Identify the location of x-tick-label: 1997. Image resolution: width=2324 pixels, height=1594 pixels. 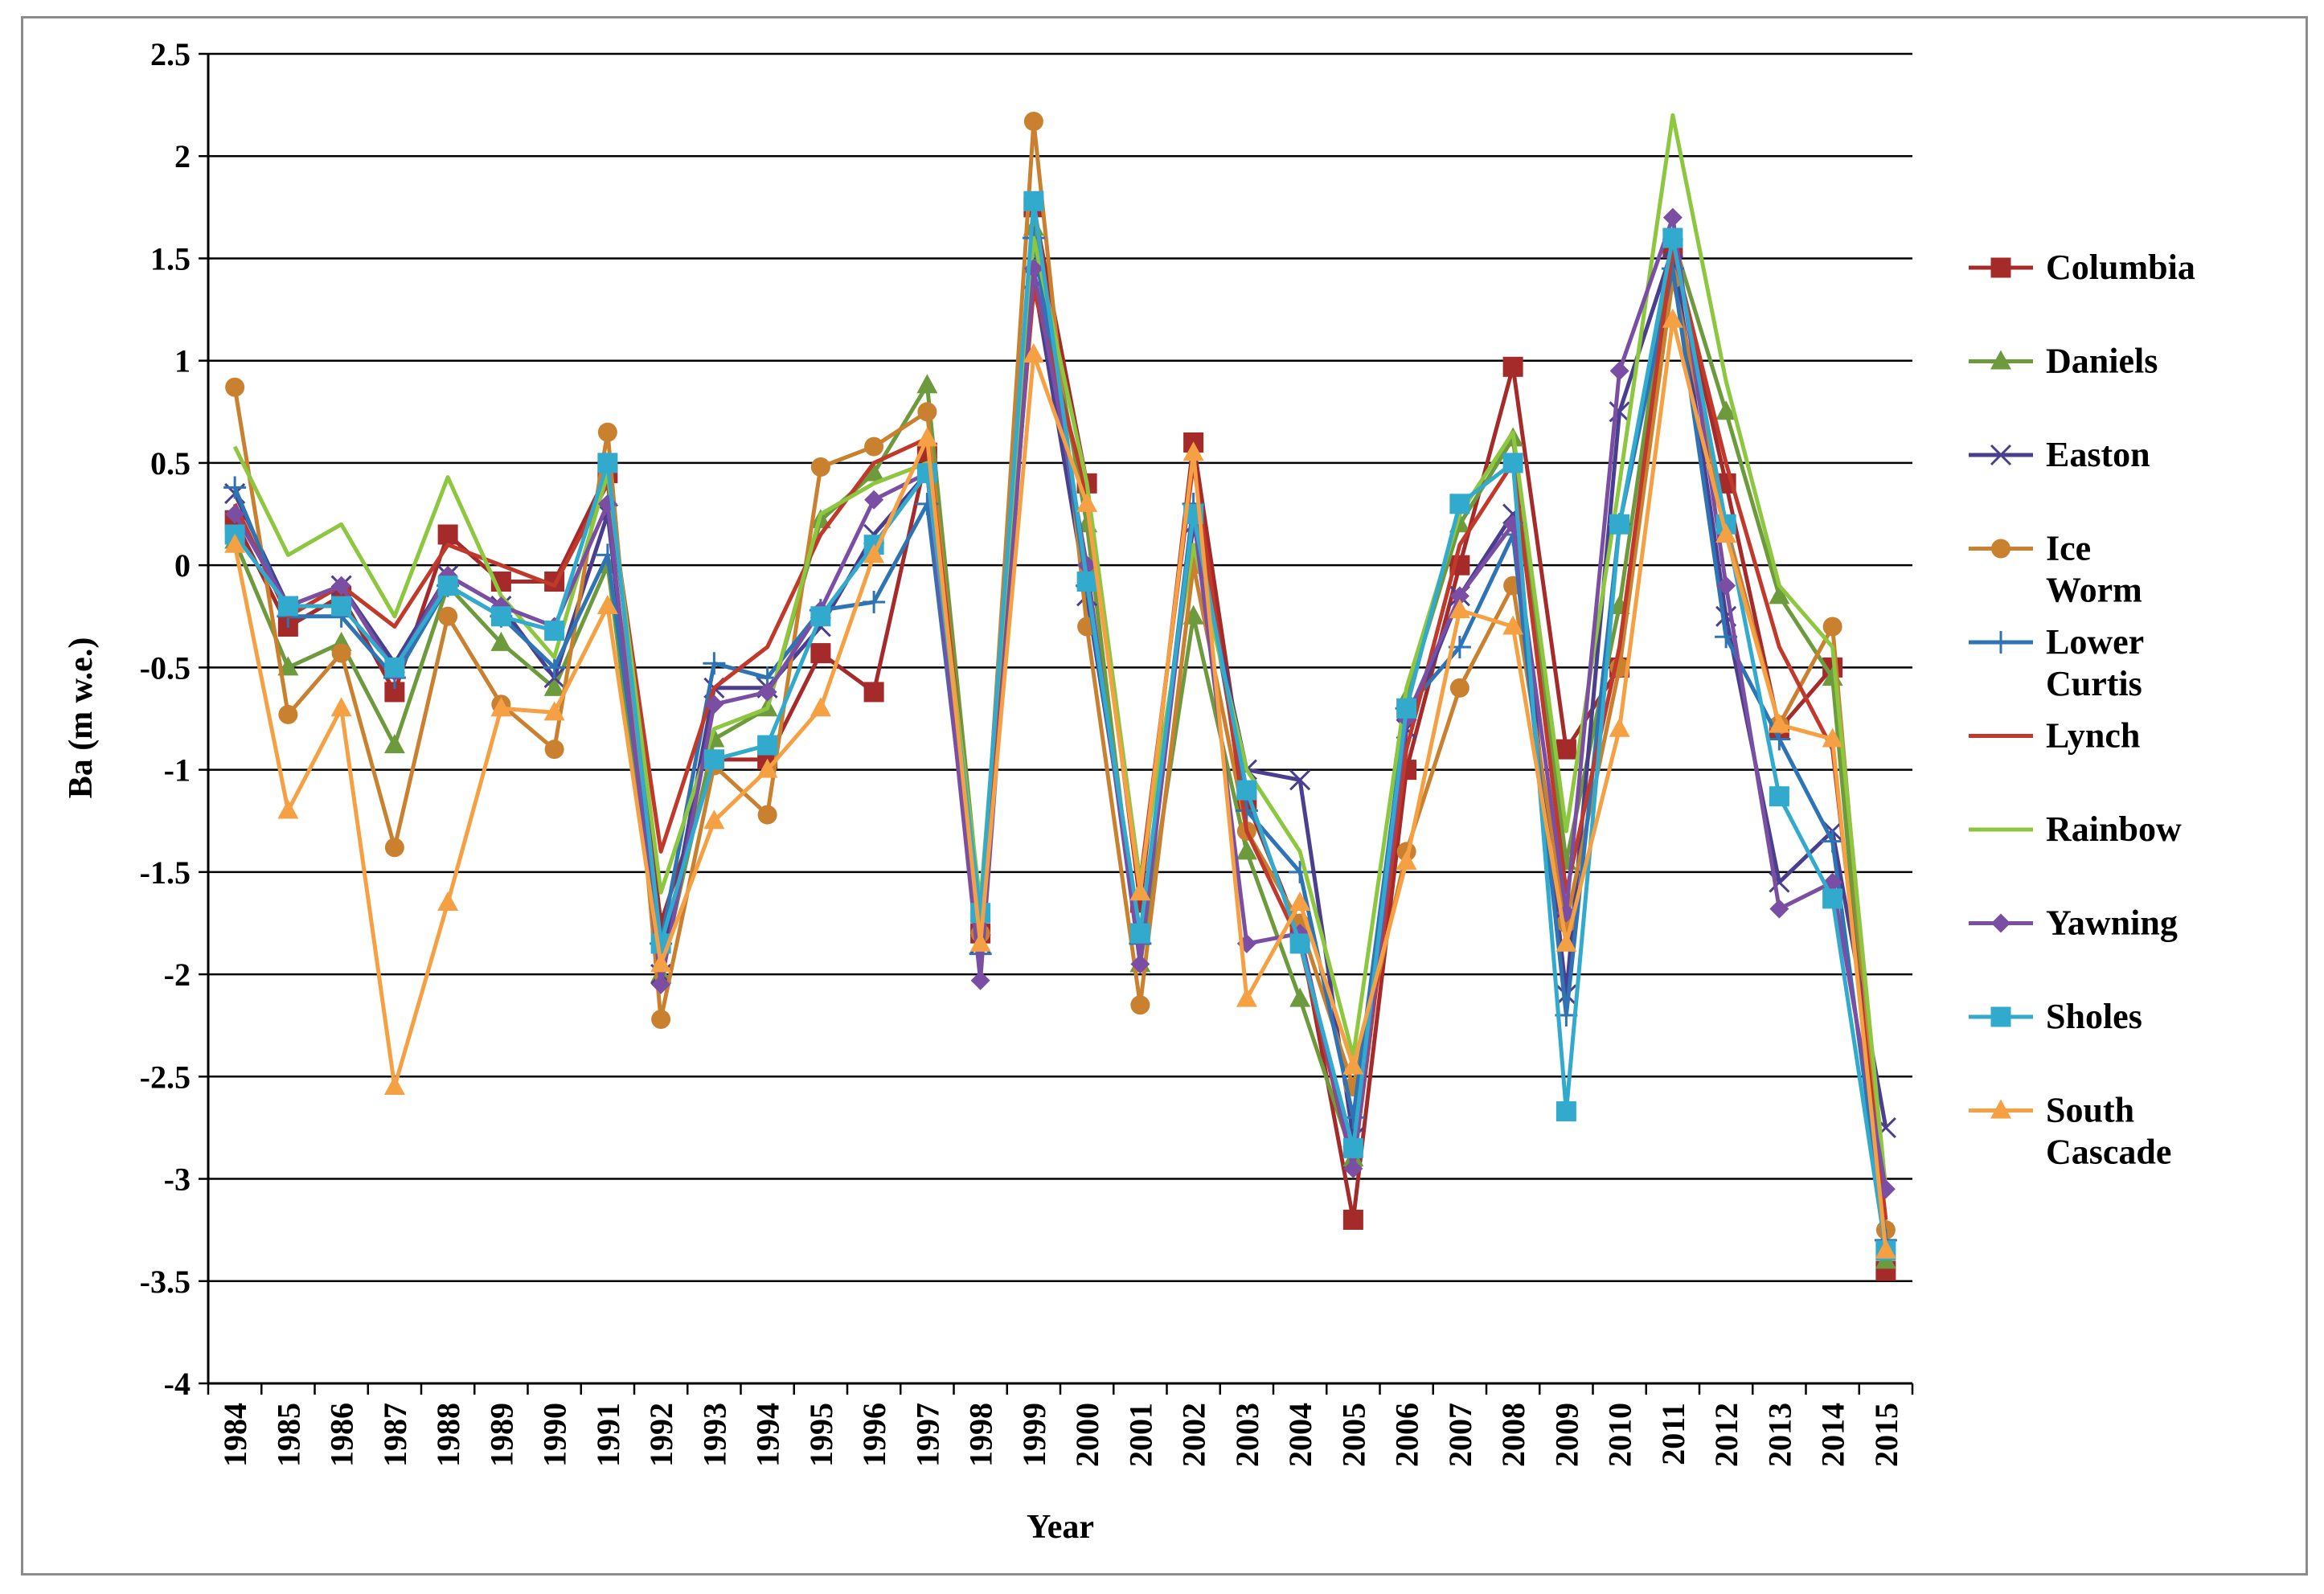
(927, 1435).